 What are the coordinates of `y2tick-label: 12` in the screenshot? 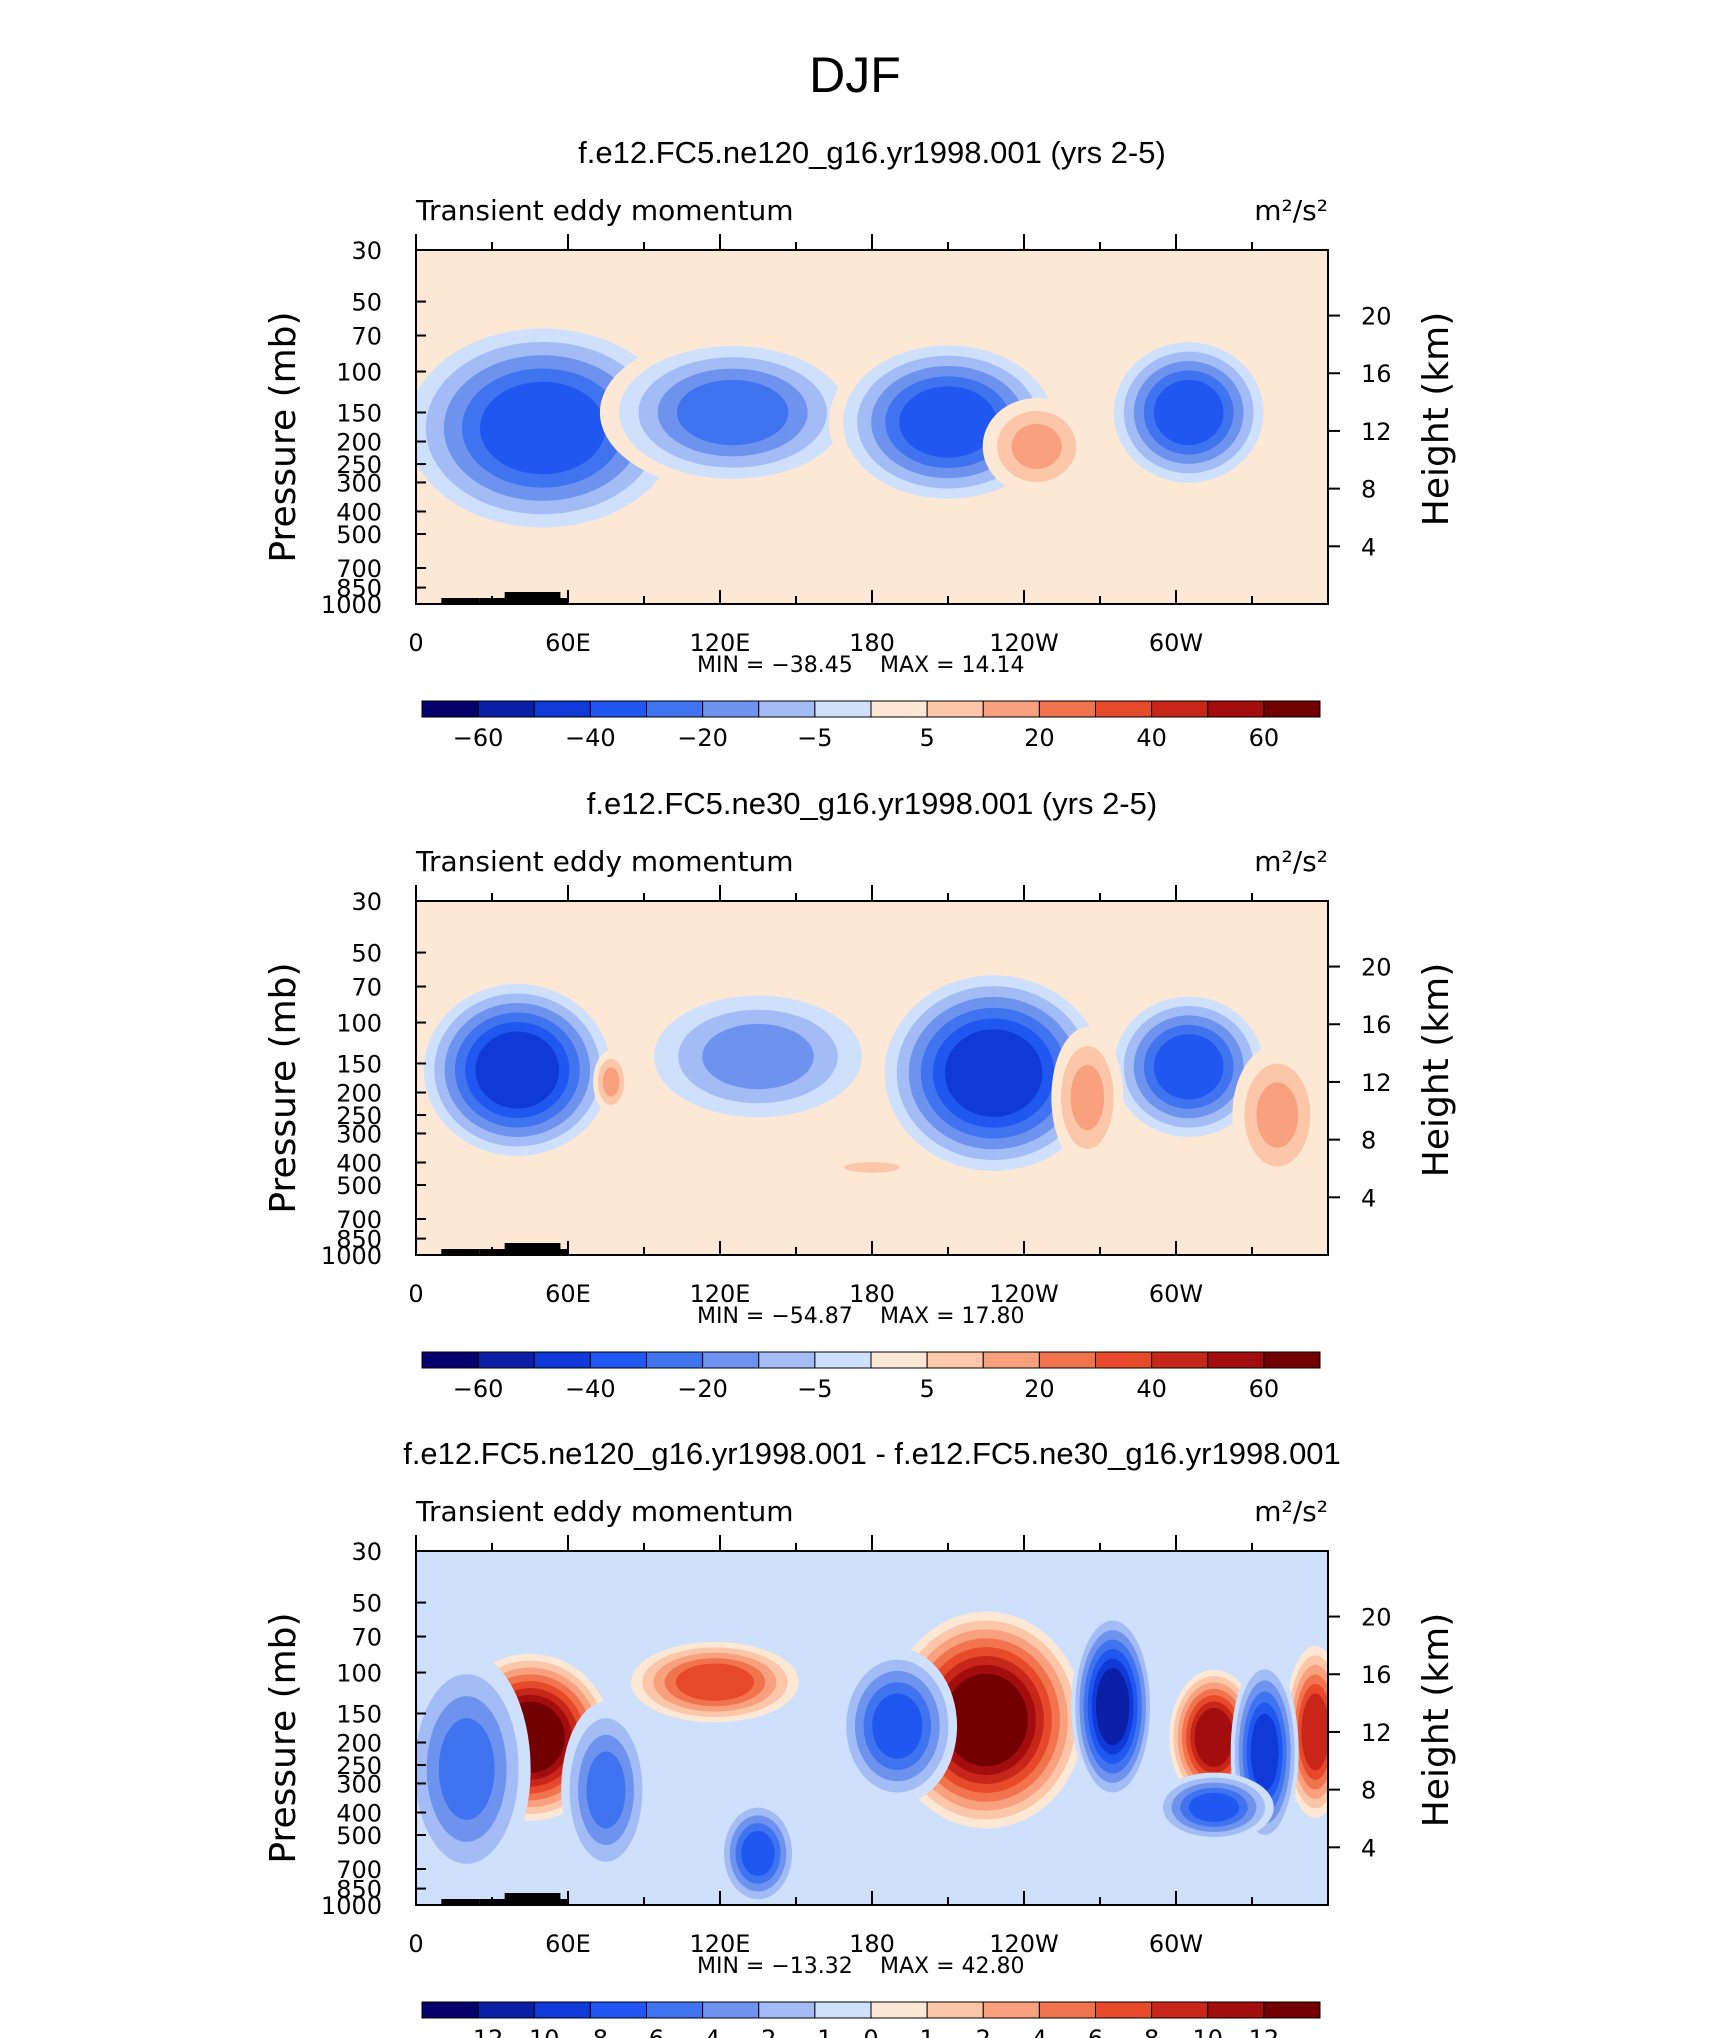 It's located at (1376, 1083).